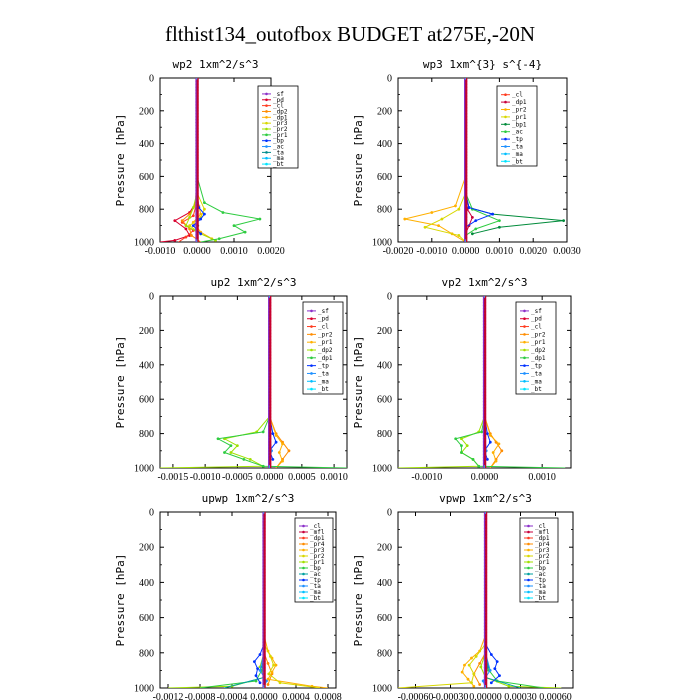 Image resolution: width=700 pixels, height=700 pixels. Describe the element at coordinates (426, 477) in the screenshot. I see `x-tick-label: -0.0010` at that location.